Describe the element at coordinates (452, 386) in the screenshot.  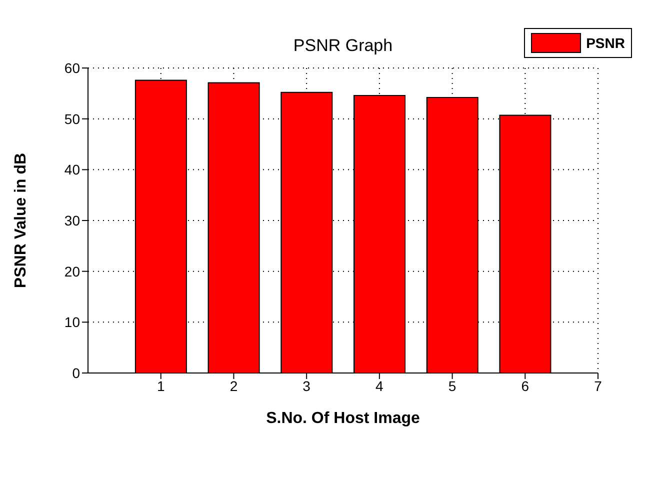
I see `x-tick-label: 5` at that location.